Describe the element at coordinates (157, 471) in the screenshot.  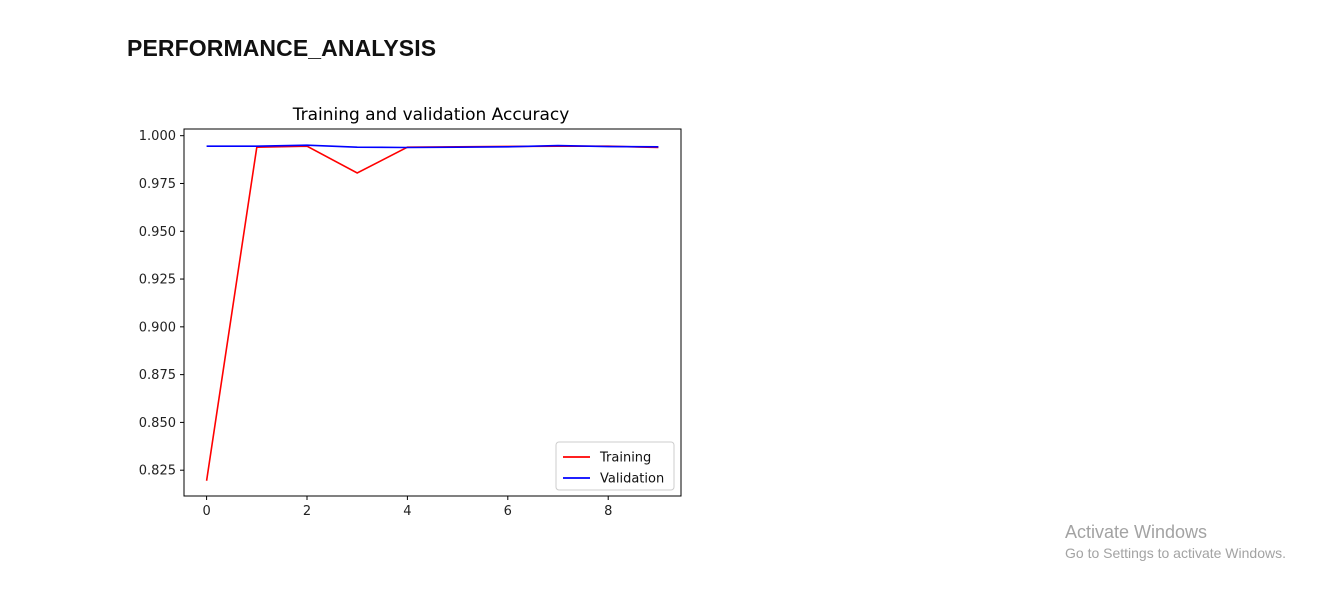
I see `y-tick-label: 0.825` at that location.